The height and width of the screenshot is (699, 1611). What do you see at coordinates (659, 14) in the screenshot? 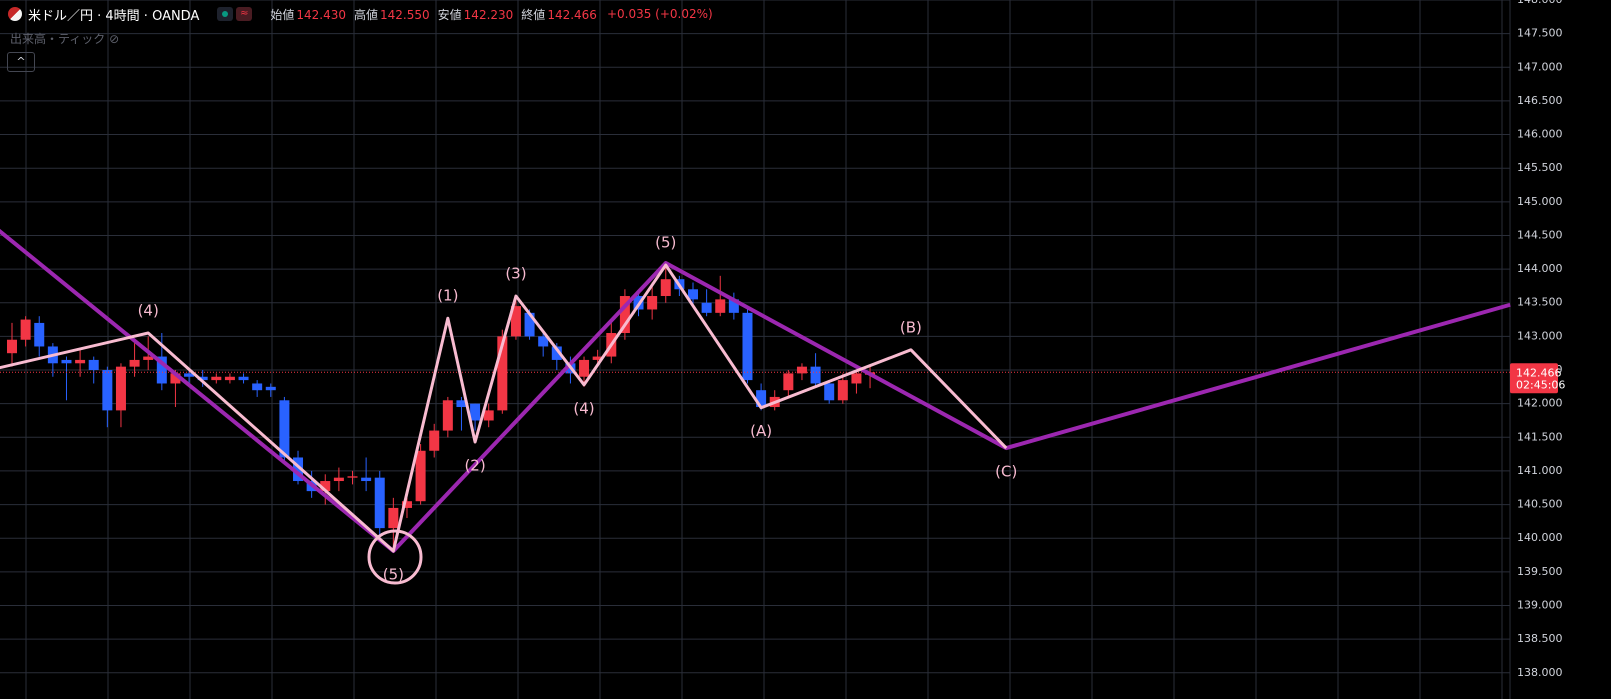
I see `change: +0.035 (+0.02%)` at bounding box center [659, 14].